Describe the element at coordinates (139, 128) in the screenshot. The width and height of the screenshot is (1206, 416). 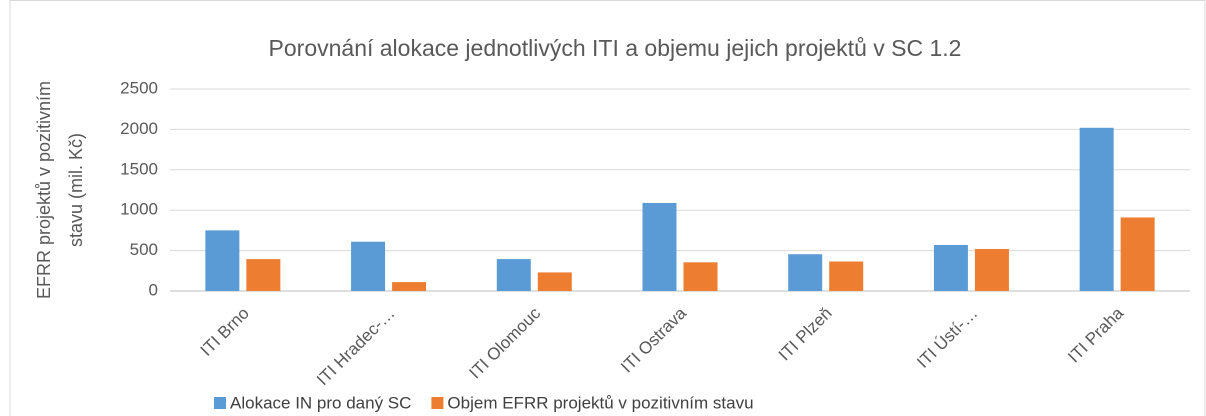
I see `y-tick-label: 2000` at that location.